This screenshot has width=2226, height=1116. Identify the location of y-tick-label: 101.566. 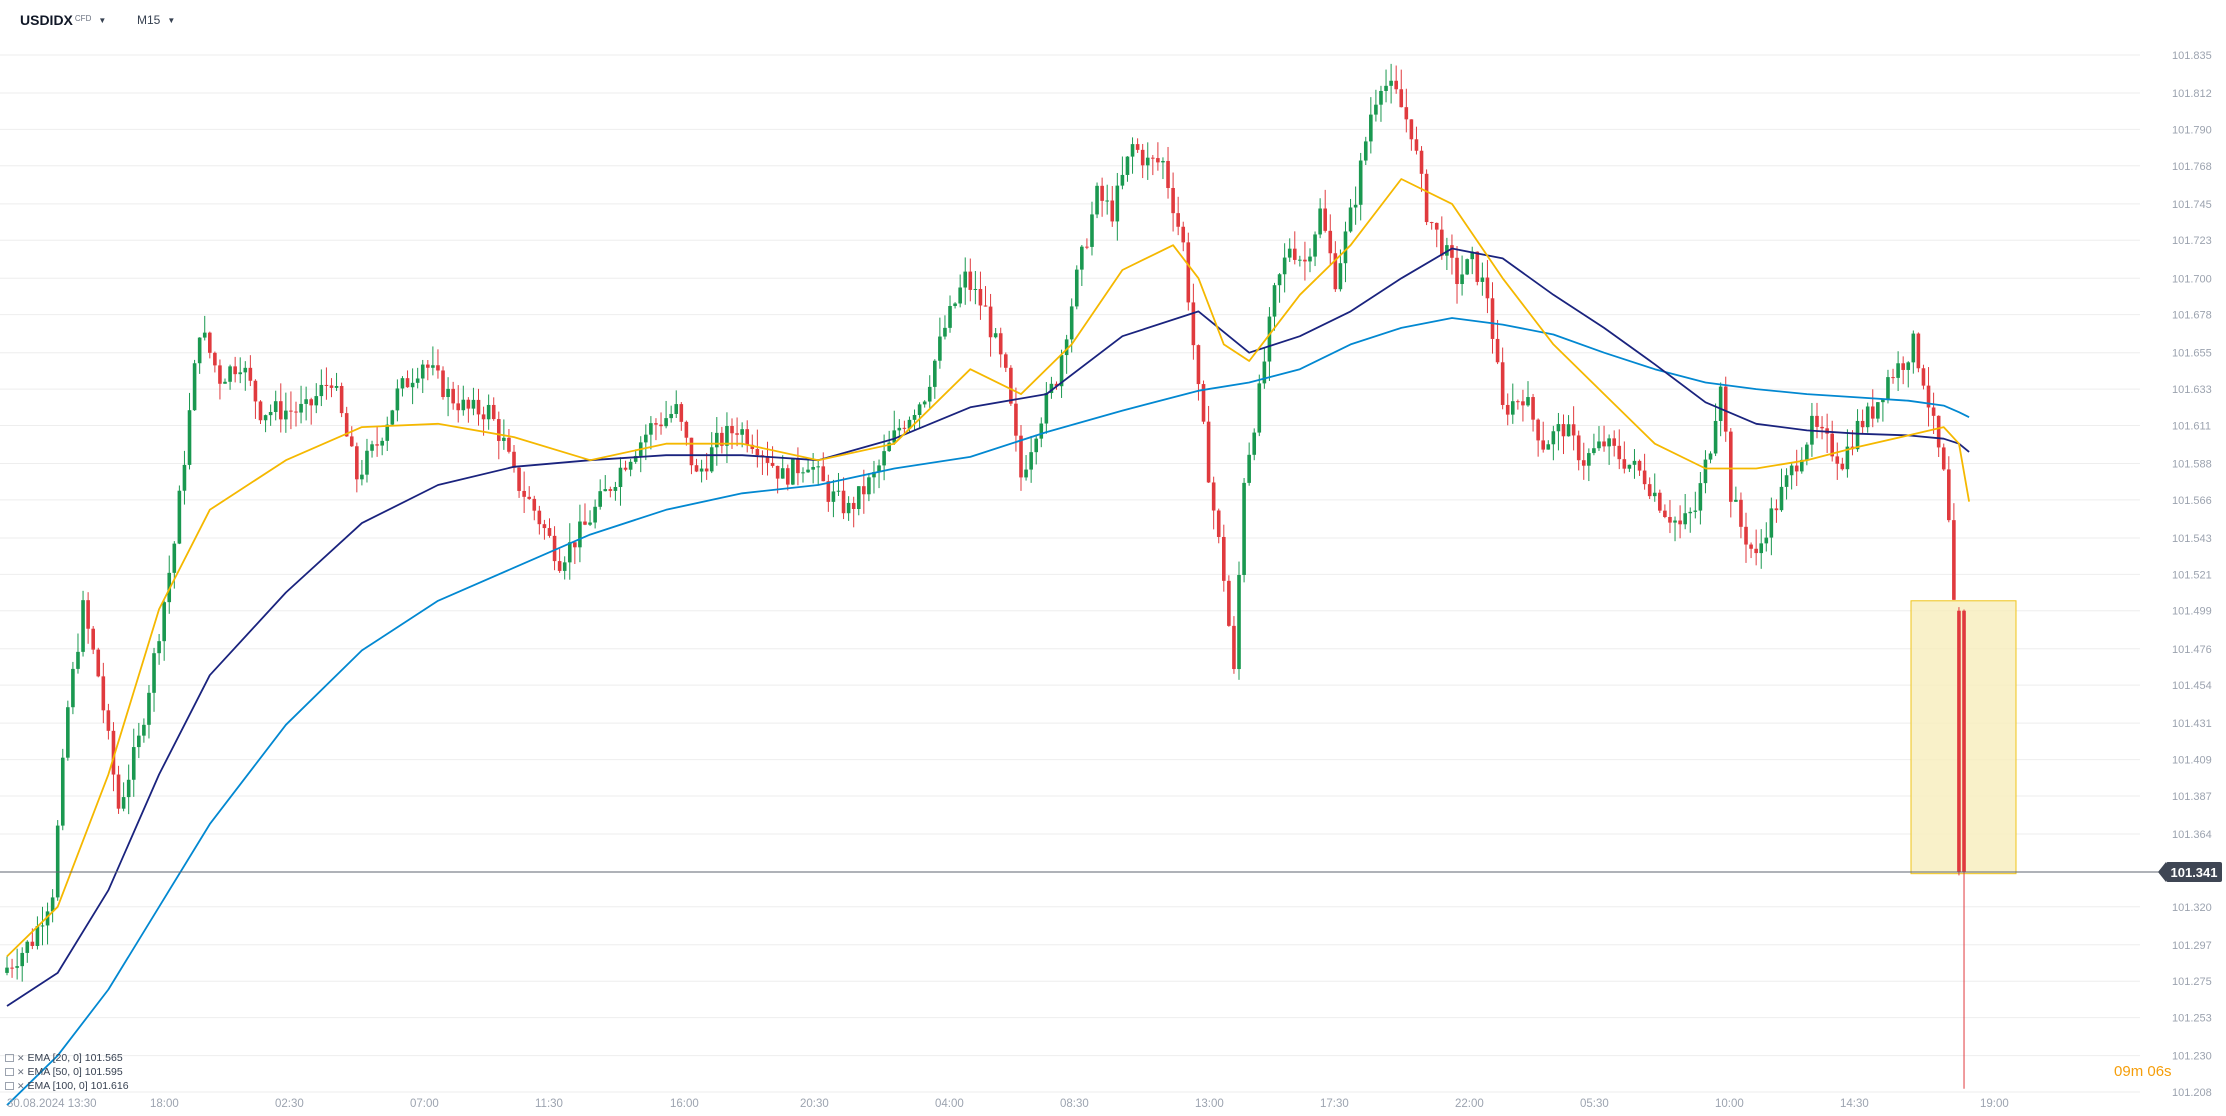
(2192, 501).